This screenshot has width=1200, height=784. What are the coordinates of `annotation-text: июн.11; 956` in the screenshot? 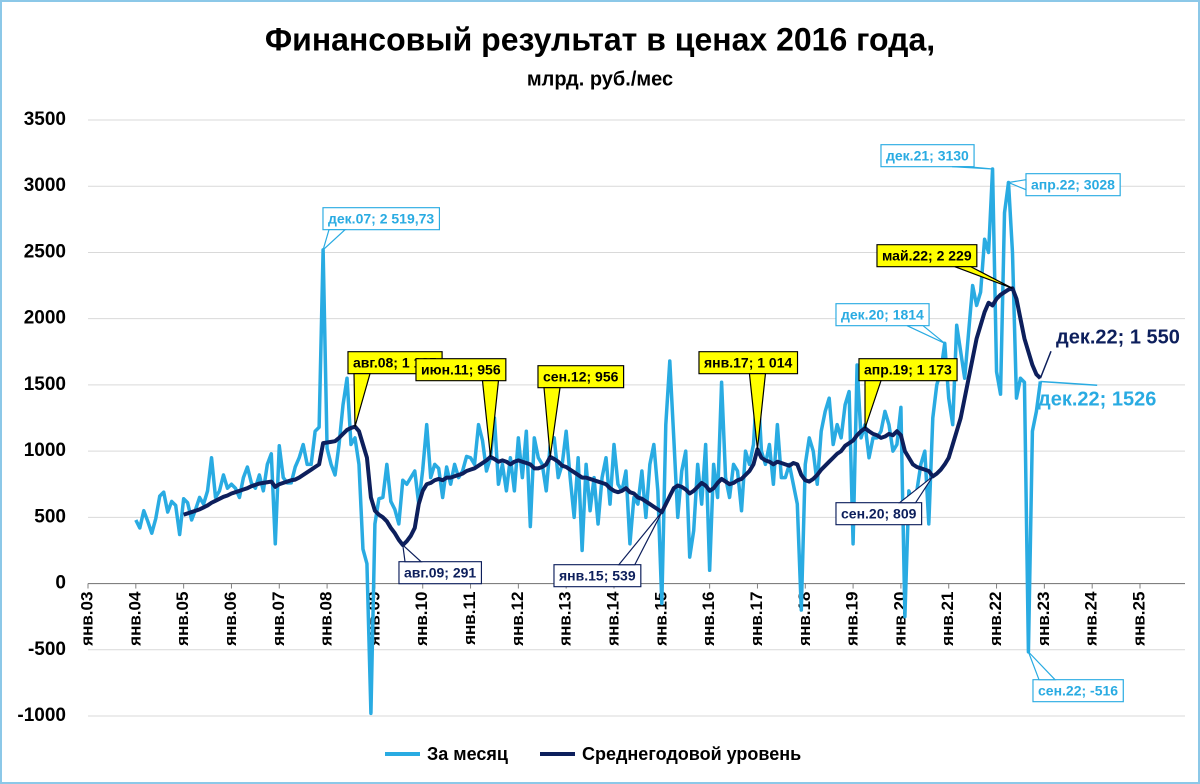 It's located at (461, 370).